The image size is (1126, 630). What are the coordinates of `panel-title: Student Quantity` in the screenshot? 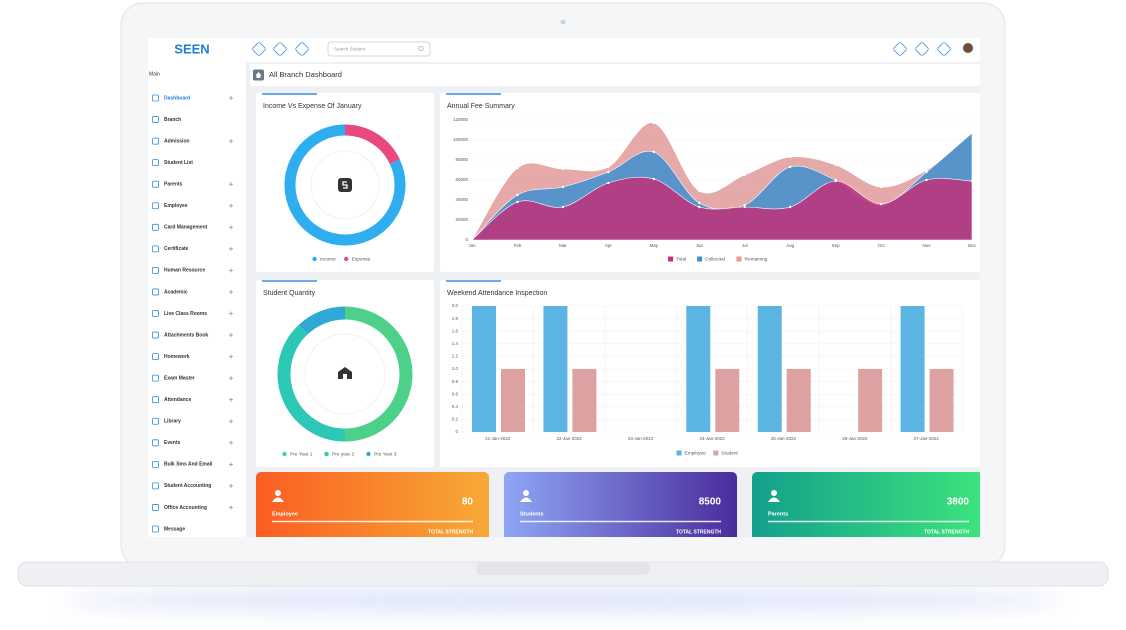 It's located at (289, 293).